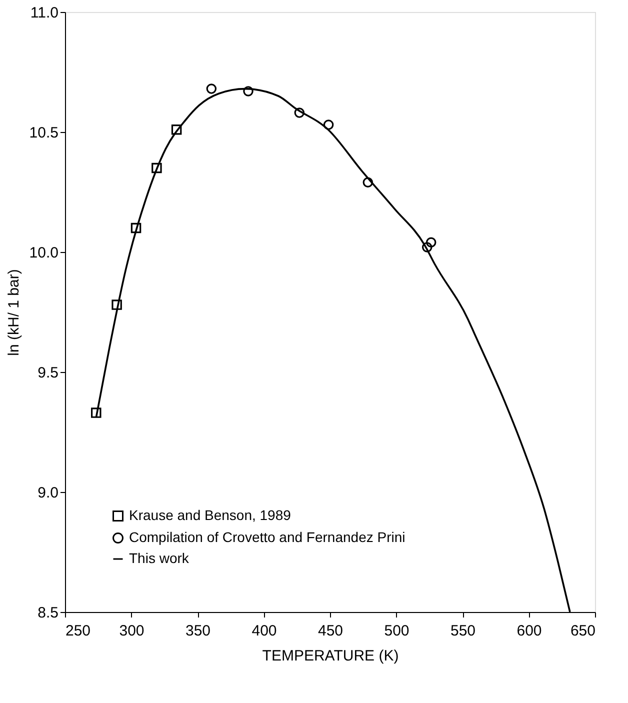 The height and width of the screenshot is (703, 628). Describe the element at coordinates (267, 537) in the screenshot. I see `legend-label: Compilation of Crovetto and Fernandez Prini` at that location.